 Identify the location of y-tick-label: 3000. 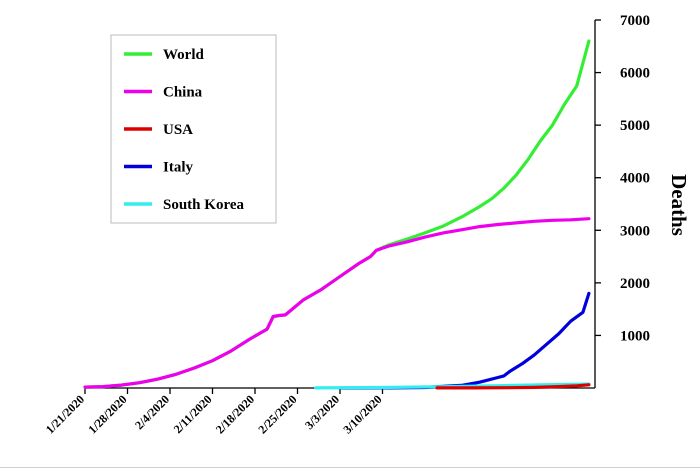
(635, 231).